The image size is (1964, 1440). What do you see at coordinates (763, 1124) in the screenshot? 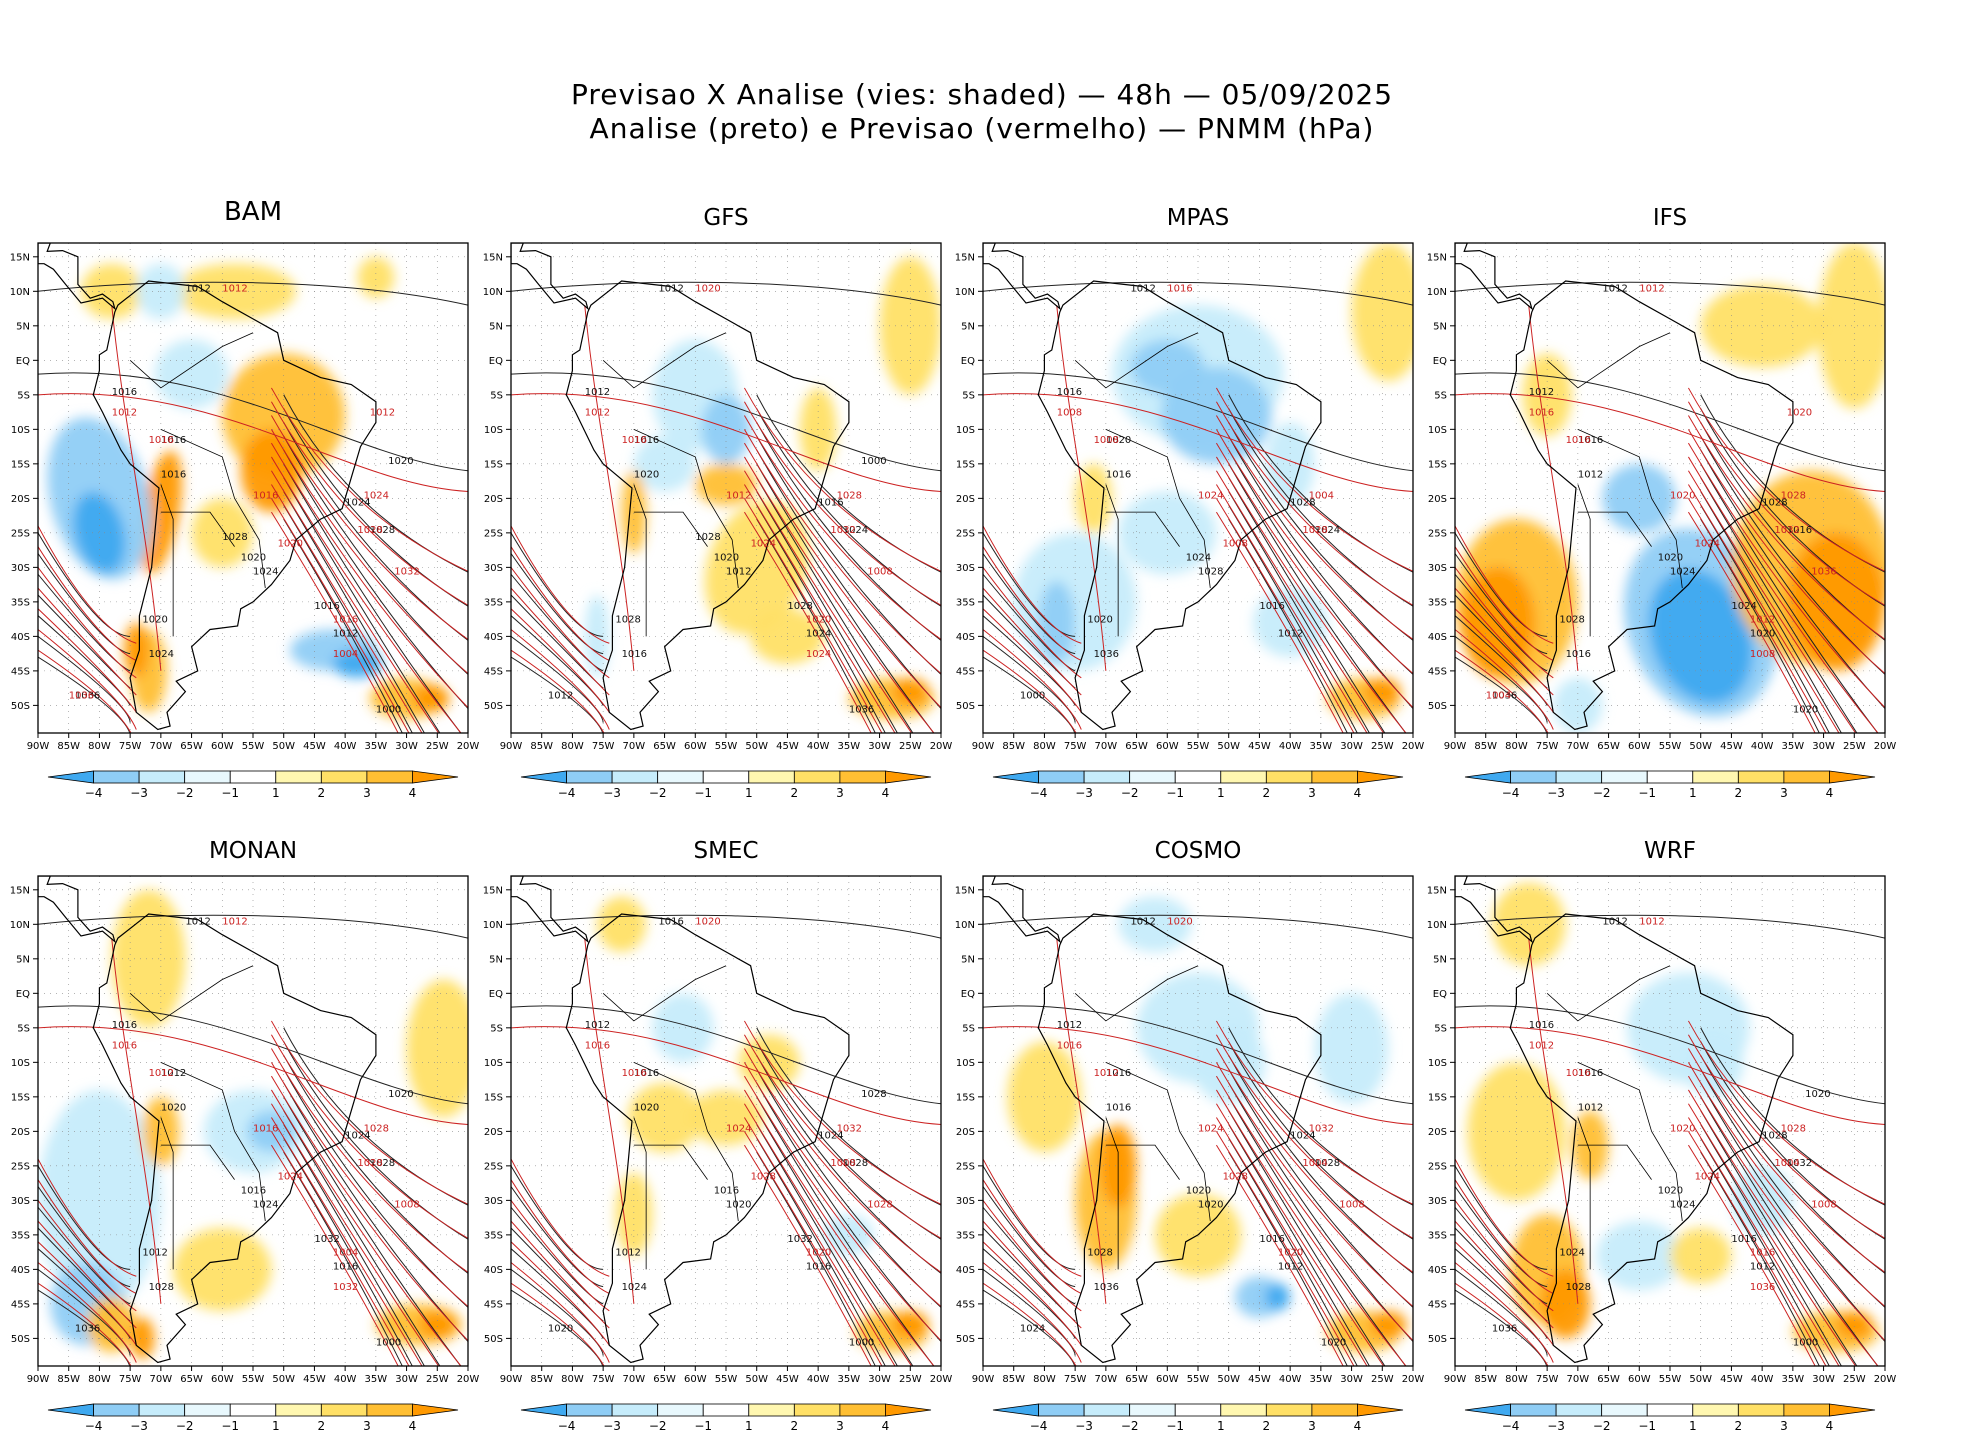
I see `bias-shading` at bounding box center [763, 1124].